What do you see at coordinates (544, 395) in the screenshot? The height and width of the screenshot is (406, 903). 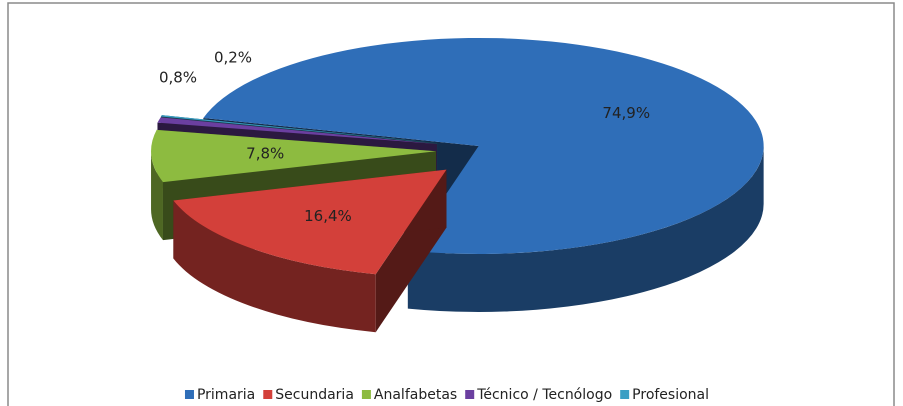 I see `legend-label: Técnico / Tecnólogo` at bounding box center [544, 395].